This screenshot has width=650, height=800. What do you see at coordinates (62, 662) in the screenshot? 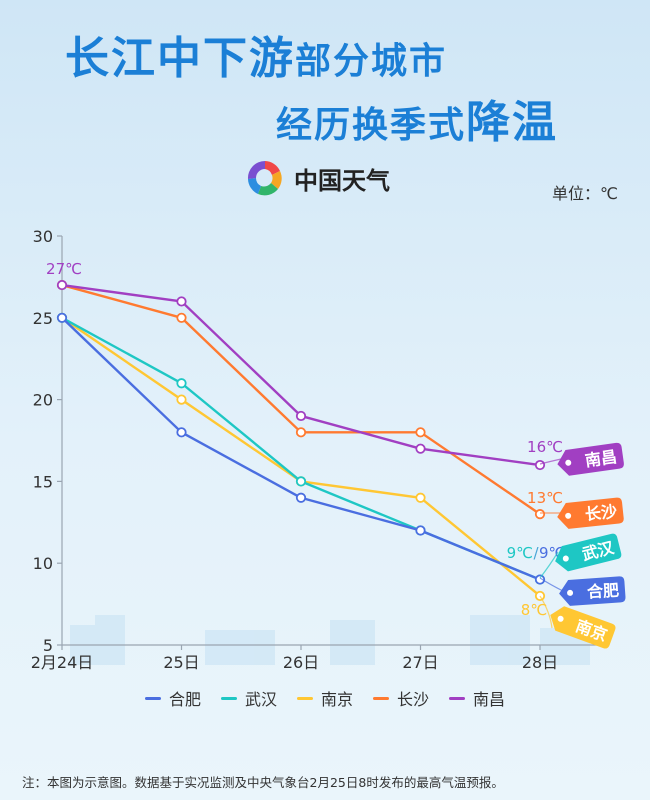
I see `x-tick-label: 2月24日` at bounding box center [62, 662].